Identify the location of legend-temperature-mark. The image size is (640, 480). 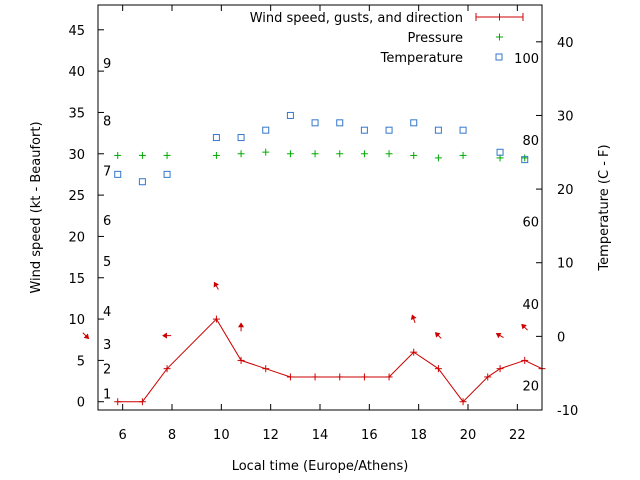
(499, 57).